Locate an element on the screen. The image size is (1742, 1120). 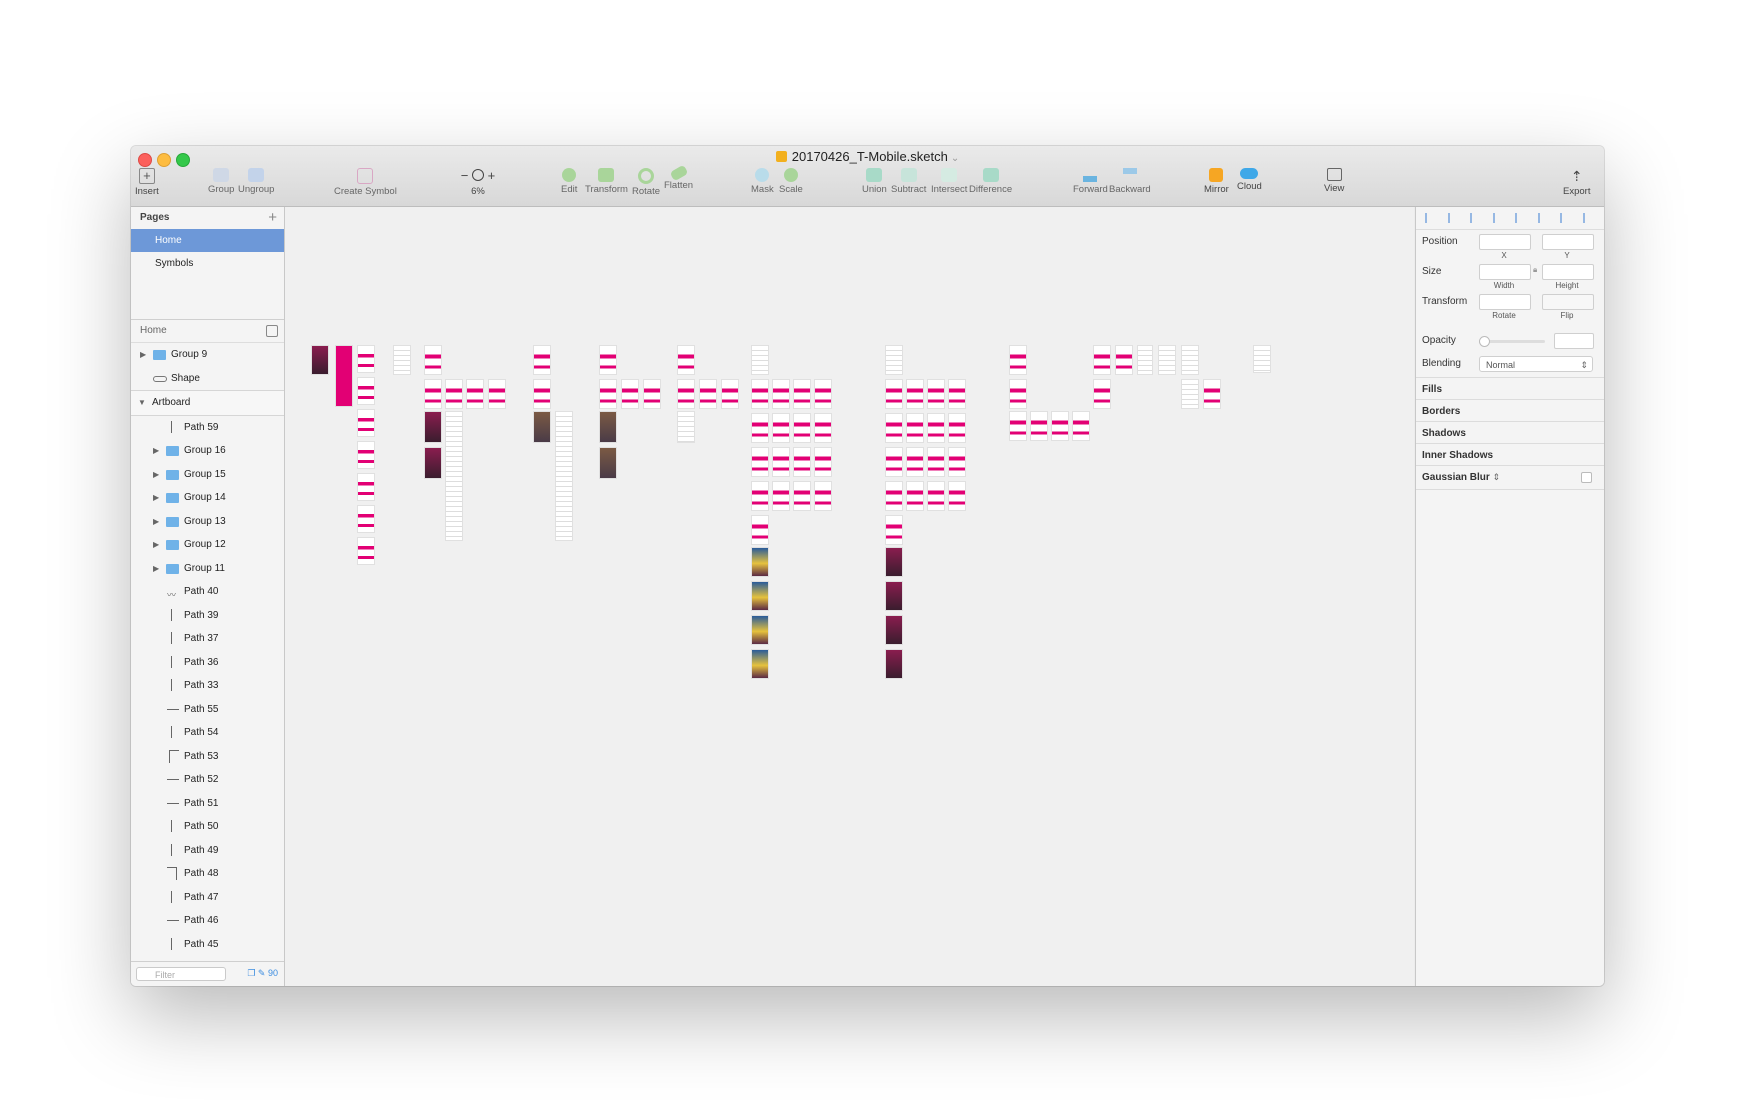
borders-section: Borders is located at coordinates (1510, 411).